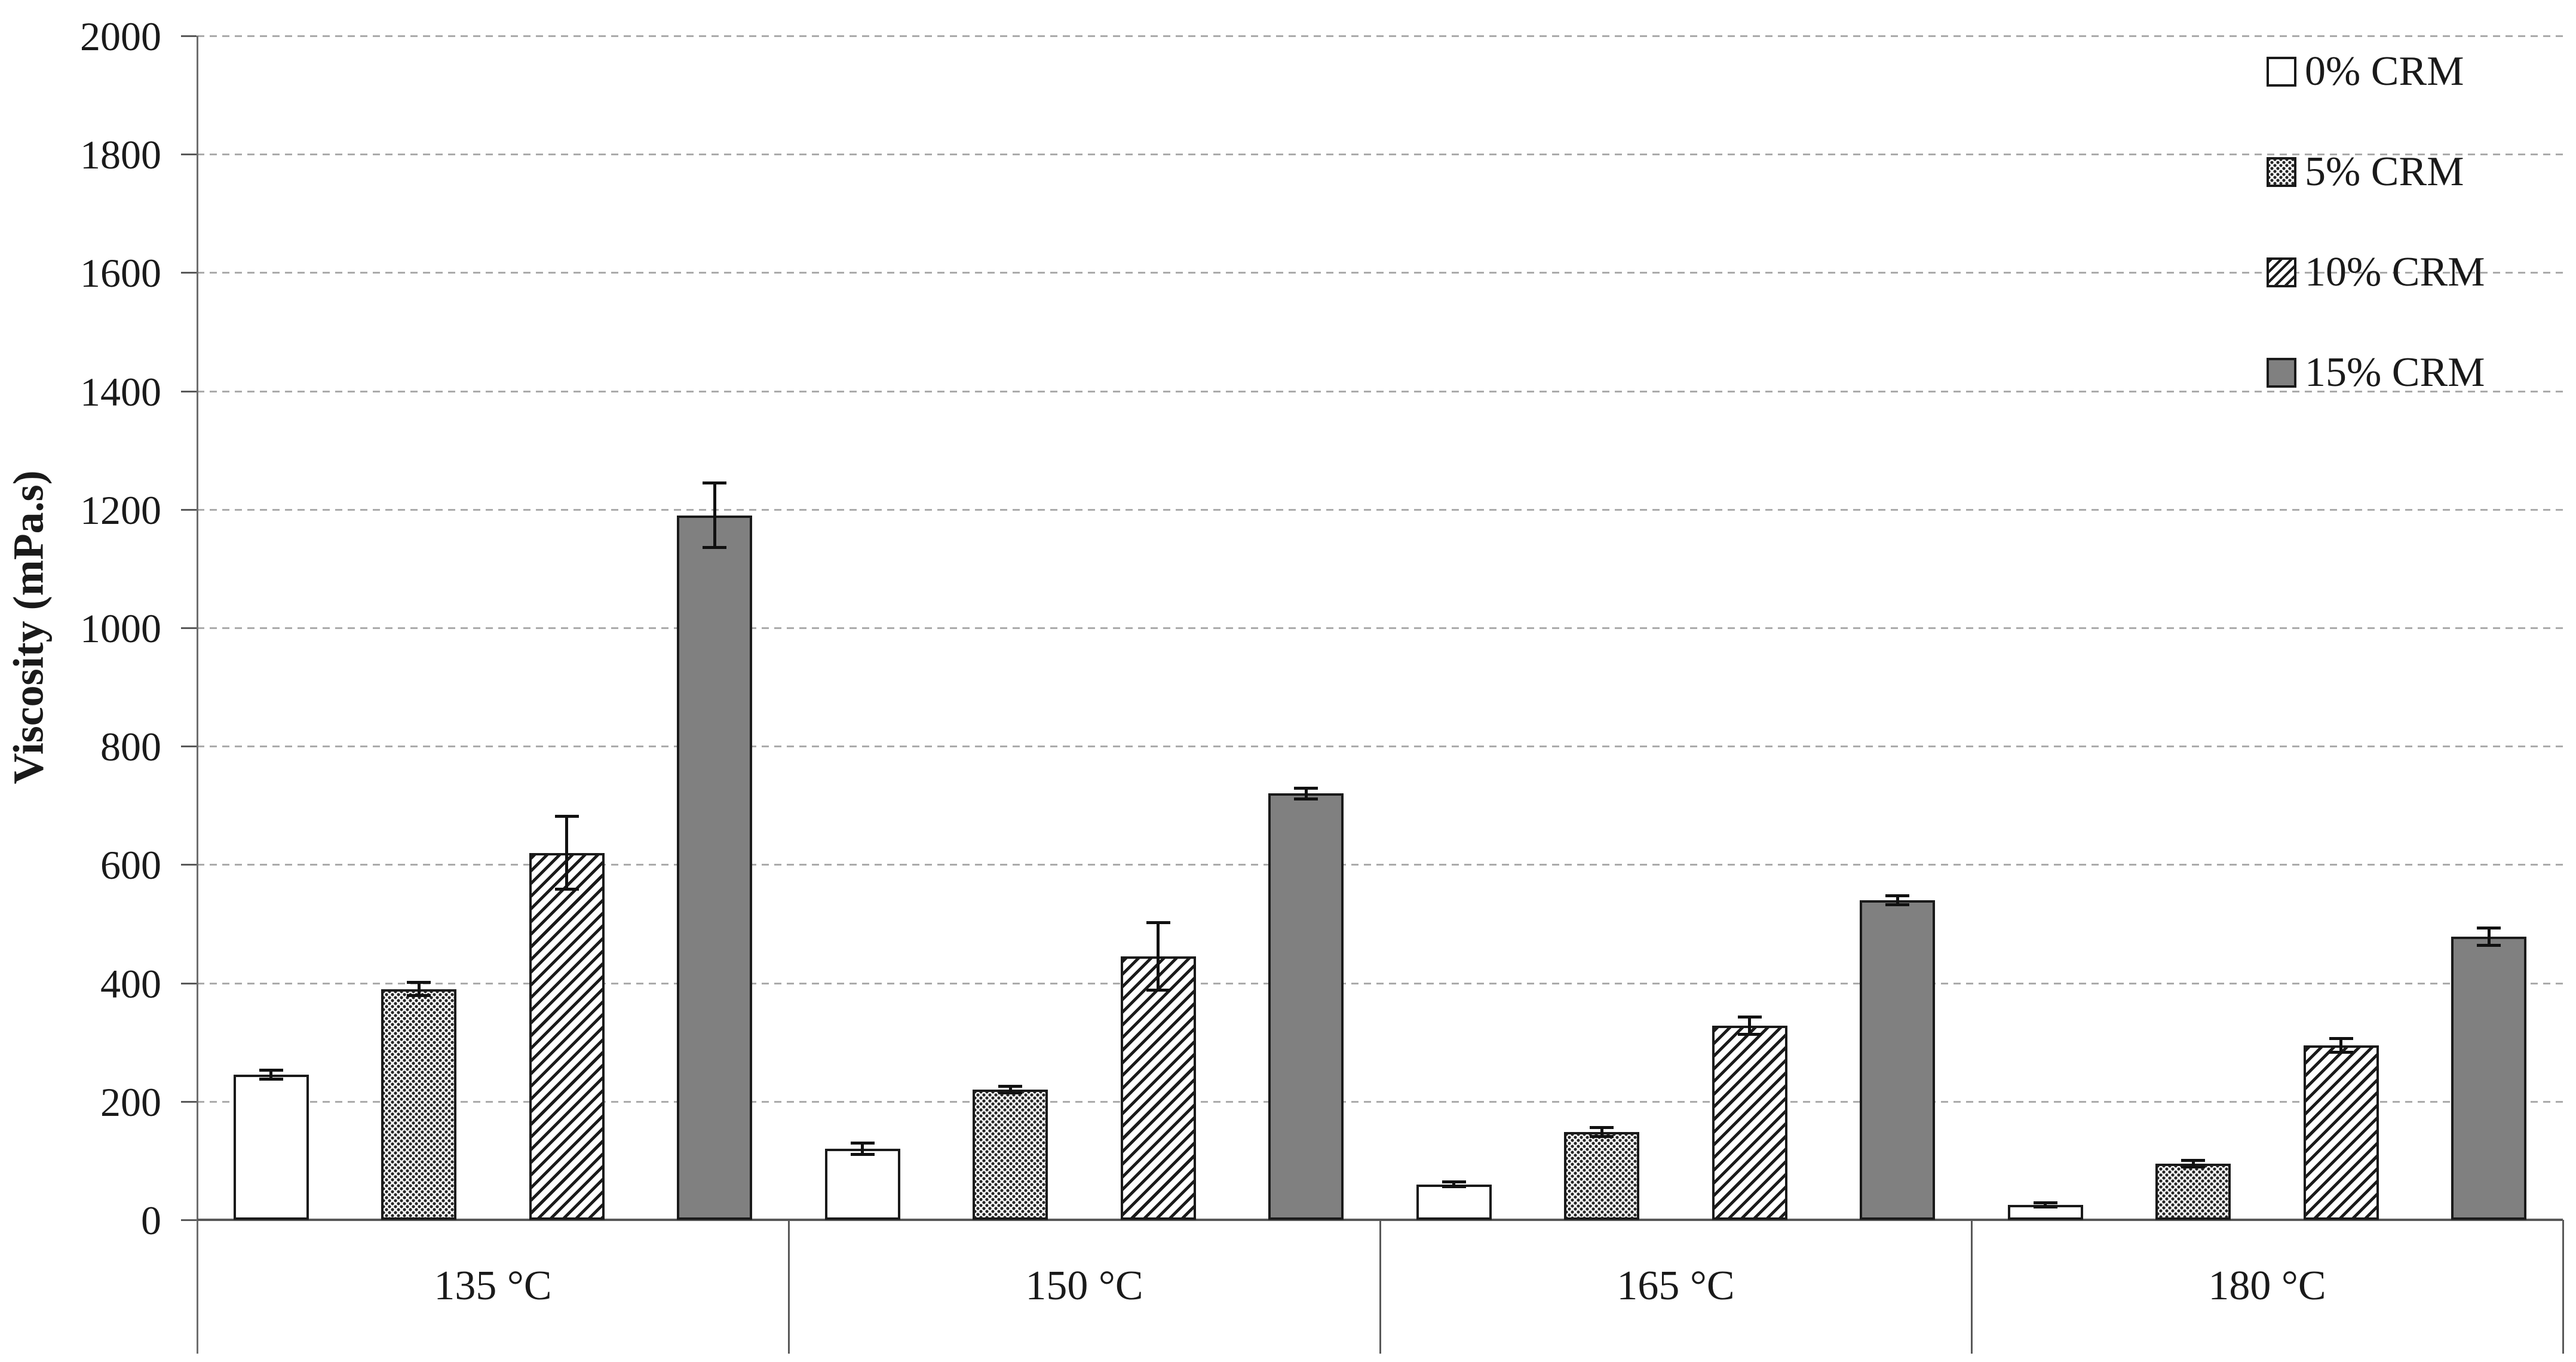 The image size is (2576, 1362). I want to click on legend-item-15CRM: 15% CRM, so click(2410, 372).